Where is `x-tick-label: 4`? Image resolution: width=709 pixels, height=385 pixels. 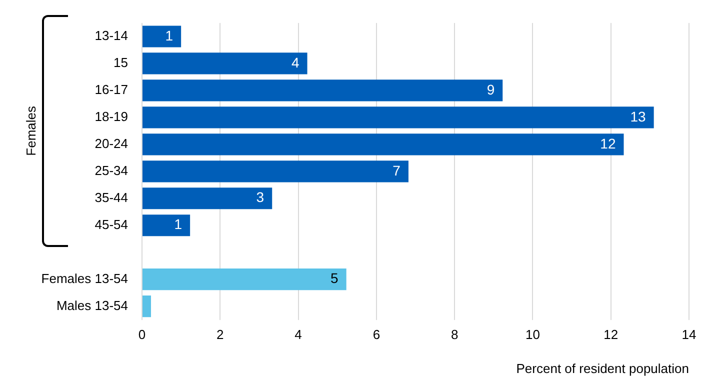 x-tick-label: 4 is located at coordinates (298, 334).